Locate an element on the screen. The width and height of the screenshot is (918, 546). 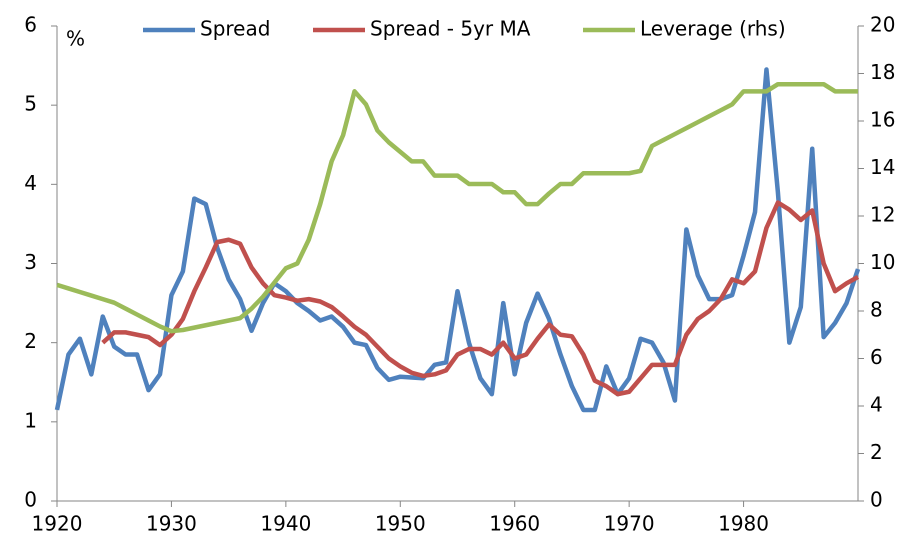
x-tick-label: 1960 is located at coordinates (514, 524).